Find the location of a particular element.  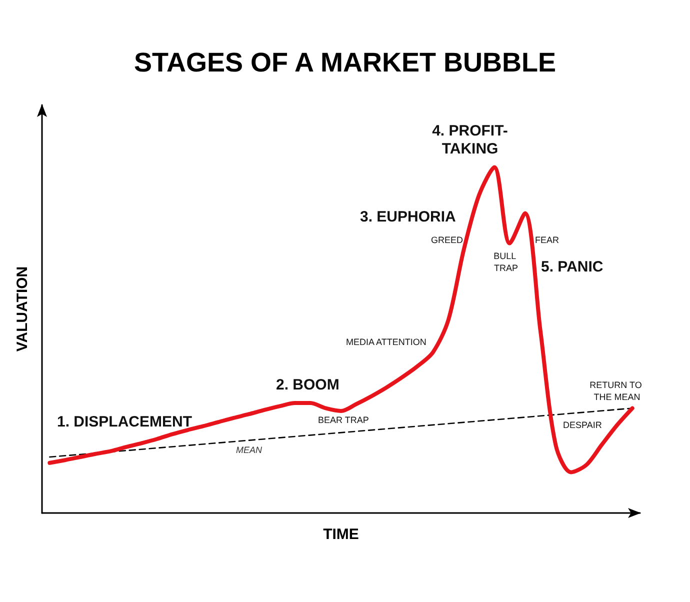

y-axis-title: VALUATION is located at coordinates (22, 309).